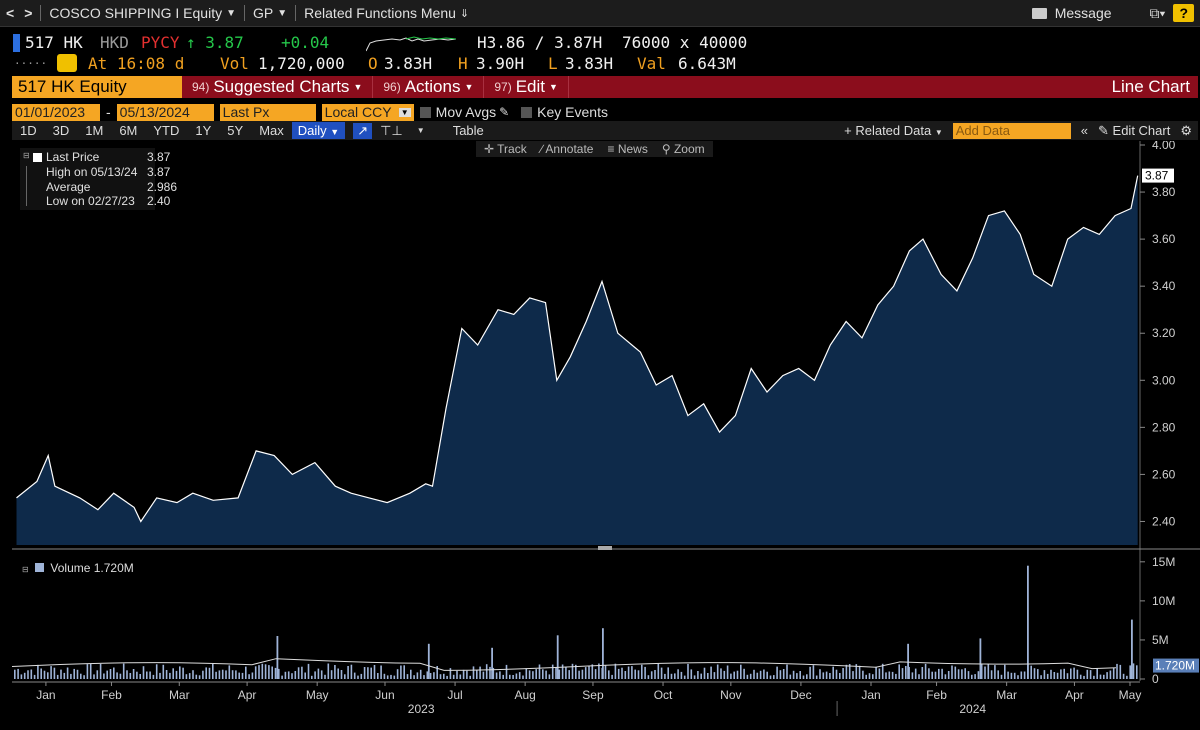  What do you see at coordinates (142, 13) in the screenshot?
I see `security-selector: COSCO SHIPPING I Equity ▼` at bounding box center [142, 13].